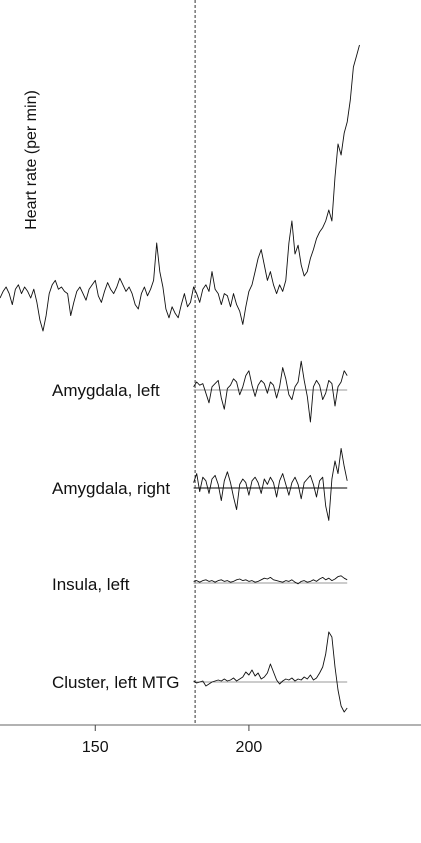 The width and height of the screenshot is (421, 843). What do you see at coordinates (91, 584) in the screenshot?
I see `series-label-insula-left: Insula, left` at bounding box center [91, 584].